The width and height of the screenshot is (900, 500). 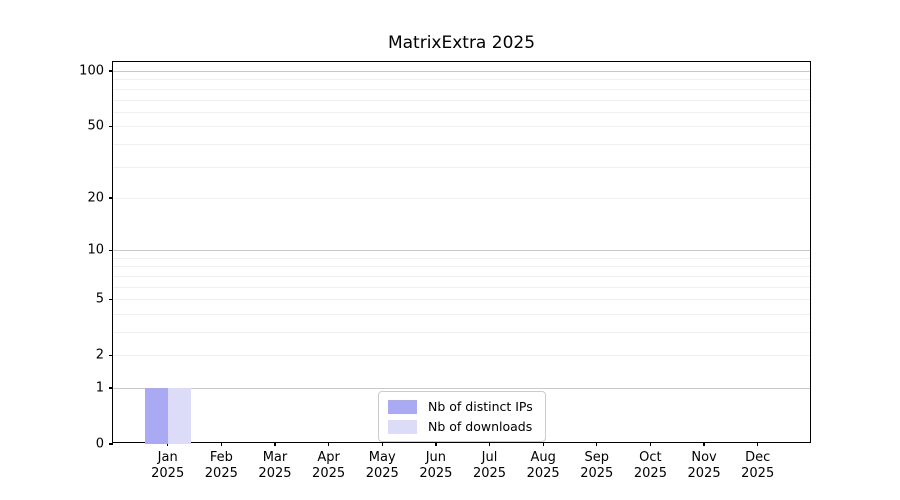 I want to click on x-tick-month: Oct, so click(x=650, y=457).